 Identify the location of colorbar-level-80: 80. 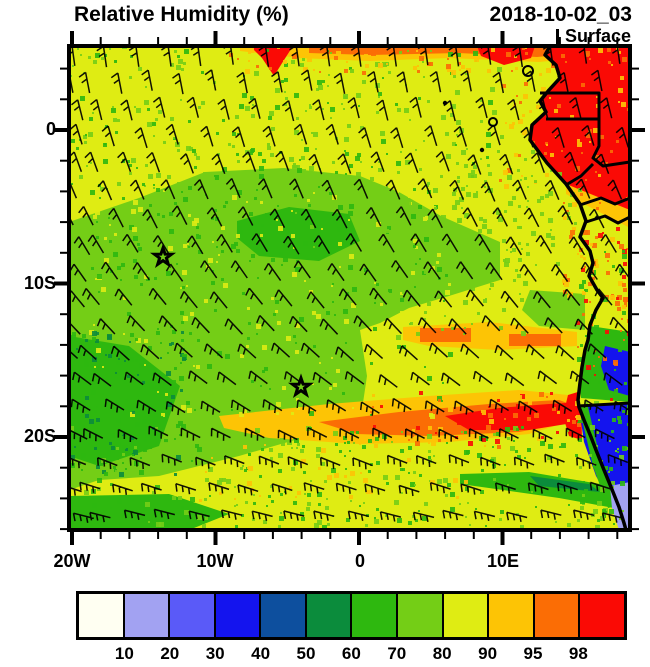
(442, 653).